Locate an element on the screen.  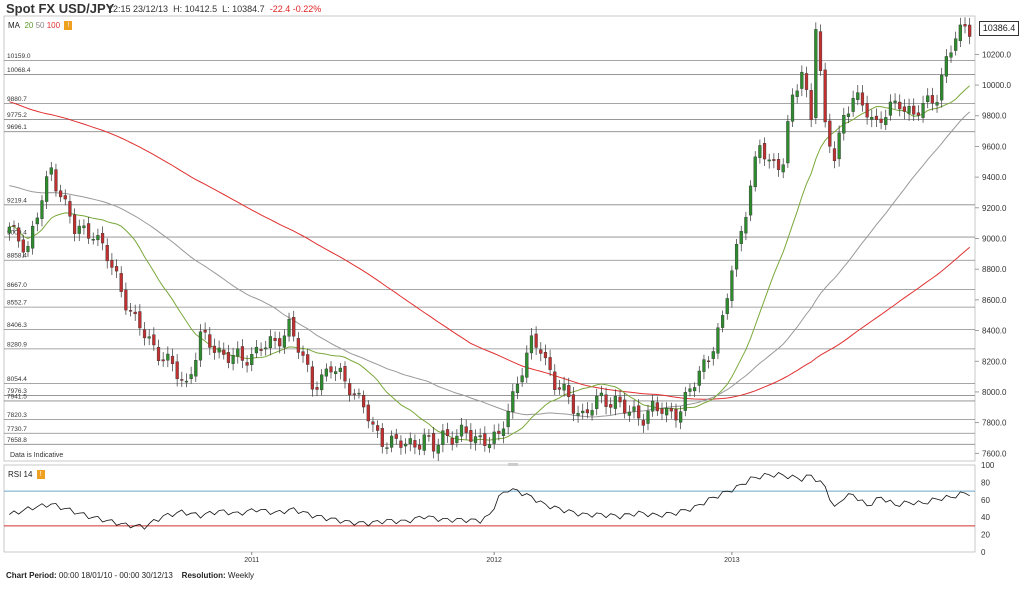
rsi-legend: RSI 14 ! is located at coordinates (26, 475).